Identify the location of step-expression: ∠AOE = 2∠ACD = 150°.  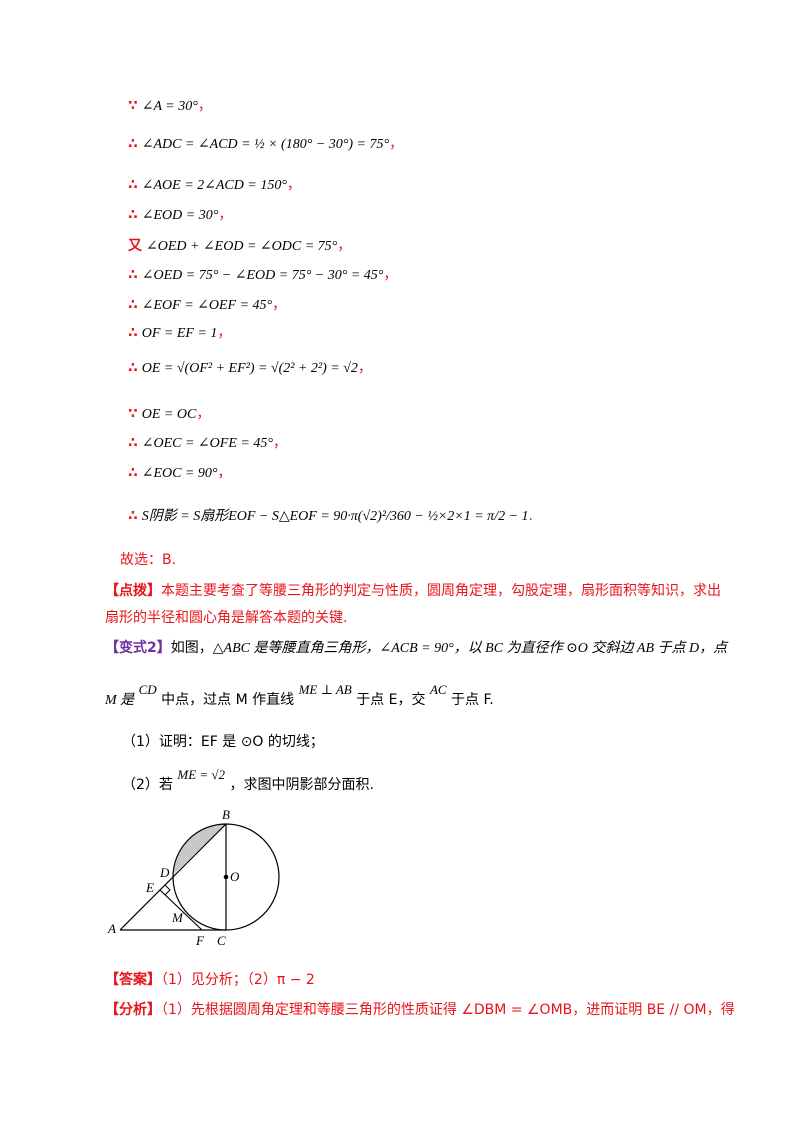
(214, 185).